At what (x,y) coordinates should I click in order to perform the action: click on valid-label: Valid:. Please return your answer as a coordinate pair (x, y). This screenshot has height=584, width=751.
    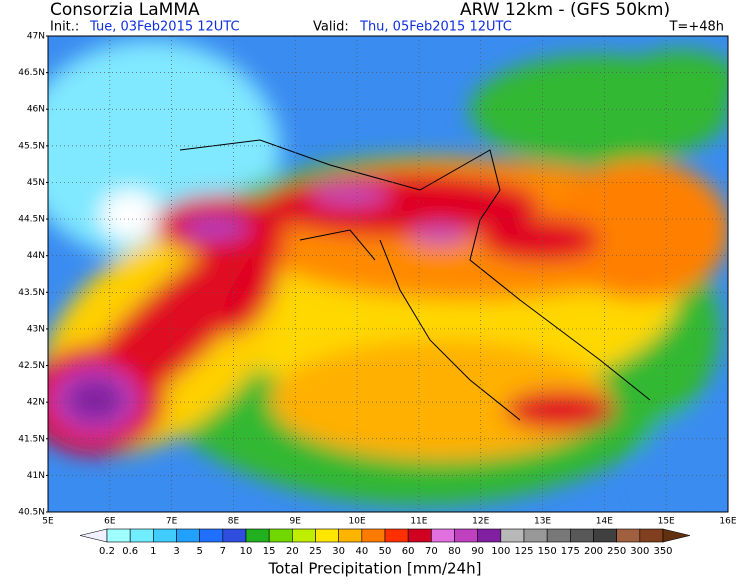
    Looking at the image, I should click on (331, 27).